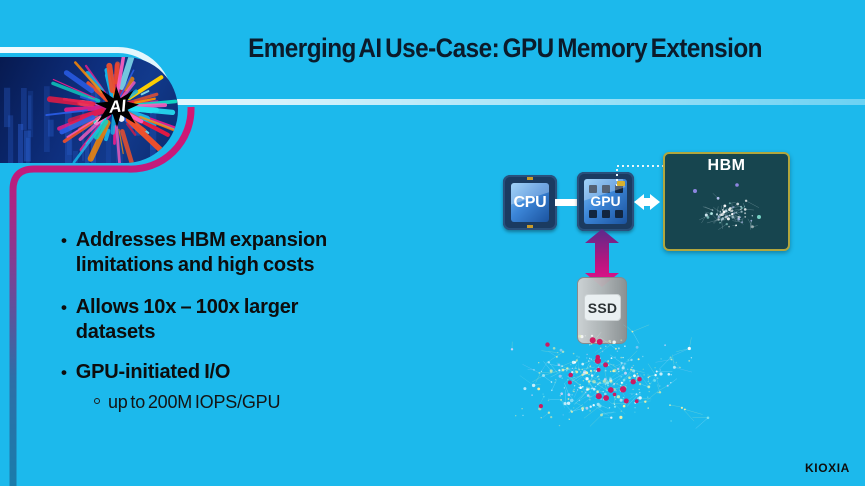 This screenshot has height=486, width=865. I want to click on gpu-ssd-double-arrow-icon, so click(602, 258).